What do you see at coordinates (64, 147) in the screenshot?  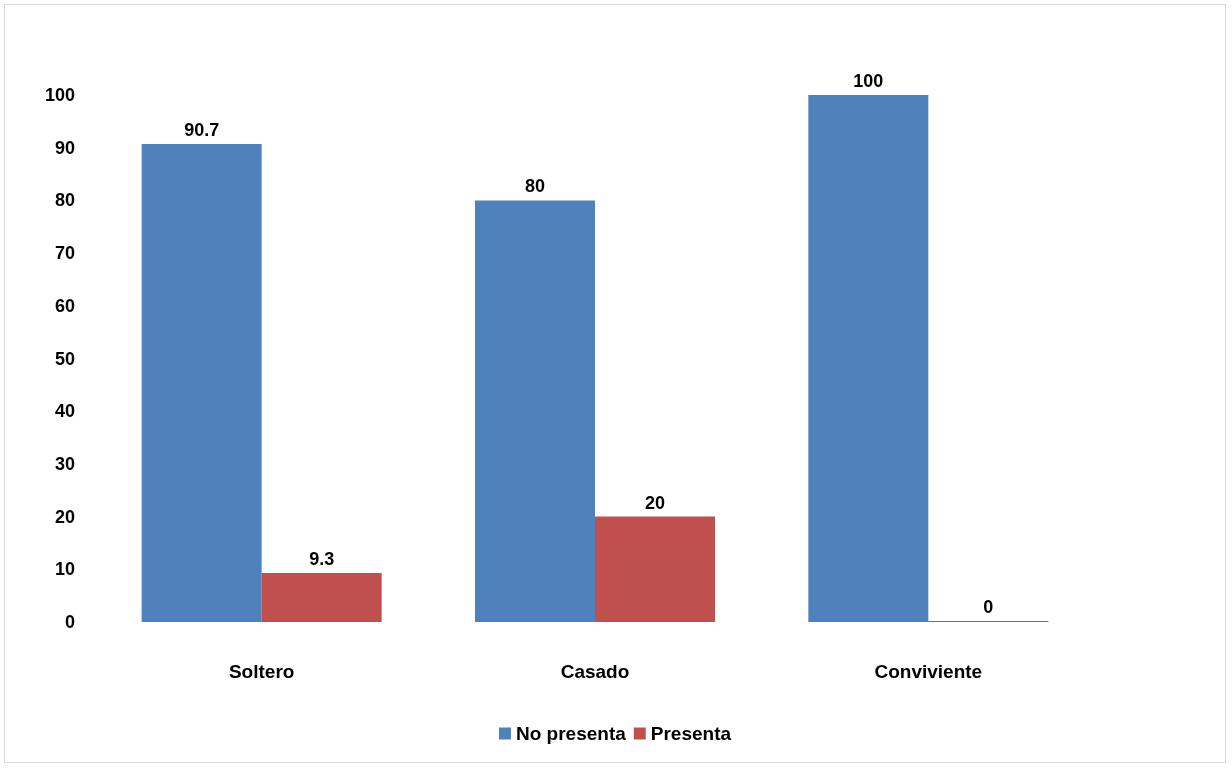 I see `y-tick-label: 90` at bounding box center [64, 147].